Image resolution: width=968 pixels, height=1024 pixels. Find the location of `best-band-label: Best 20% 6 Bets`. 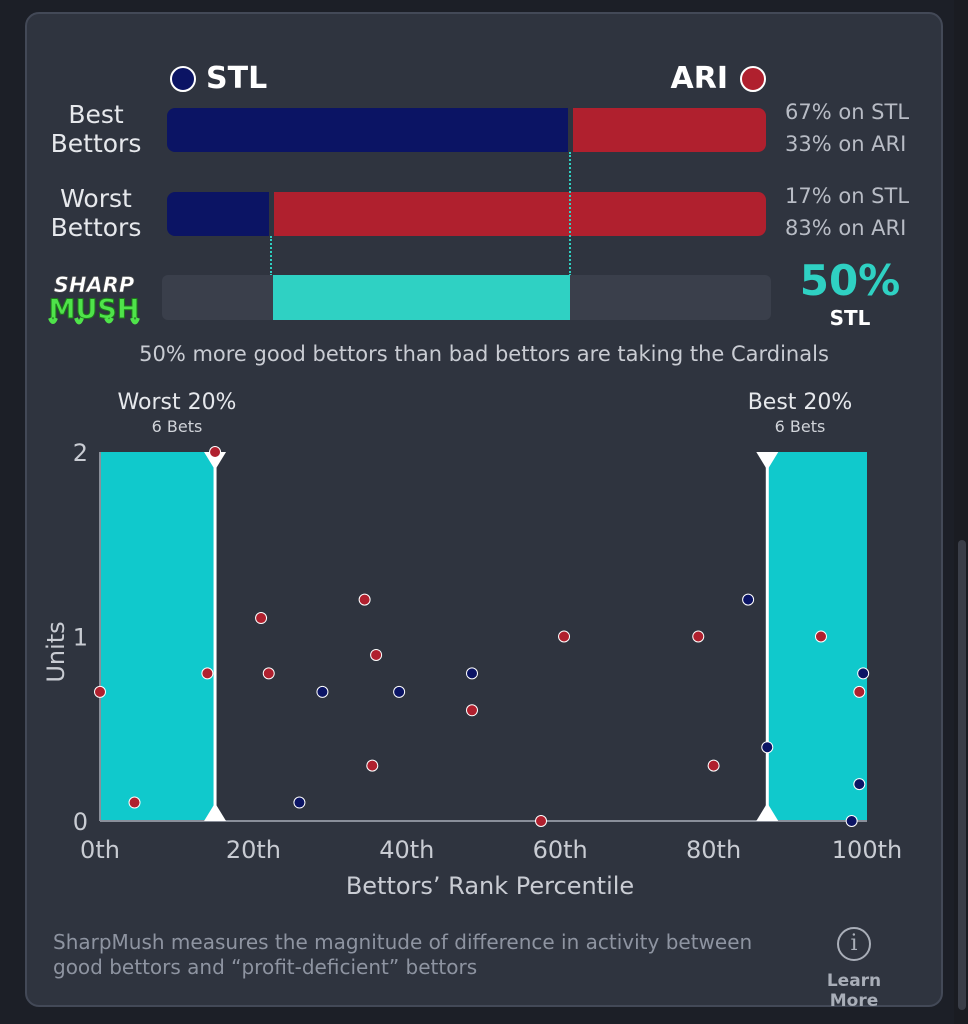

best-band-label: Best 20% 6 Bets is located at coordinates (800, 413).